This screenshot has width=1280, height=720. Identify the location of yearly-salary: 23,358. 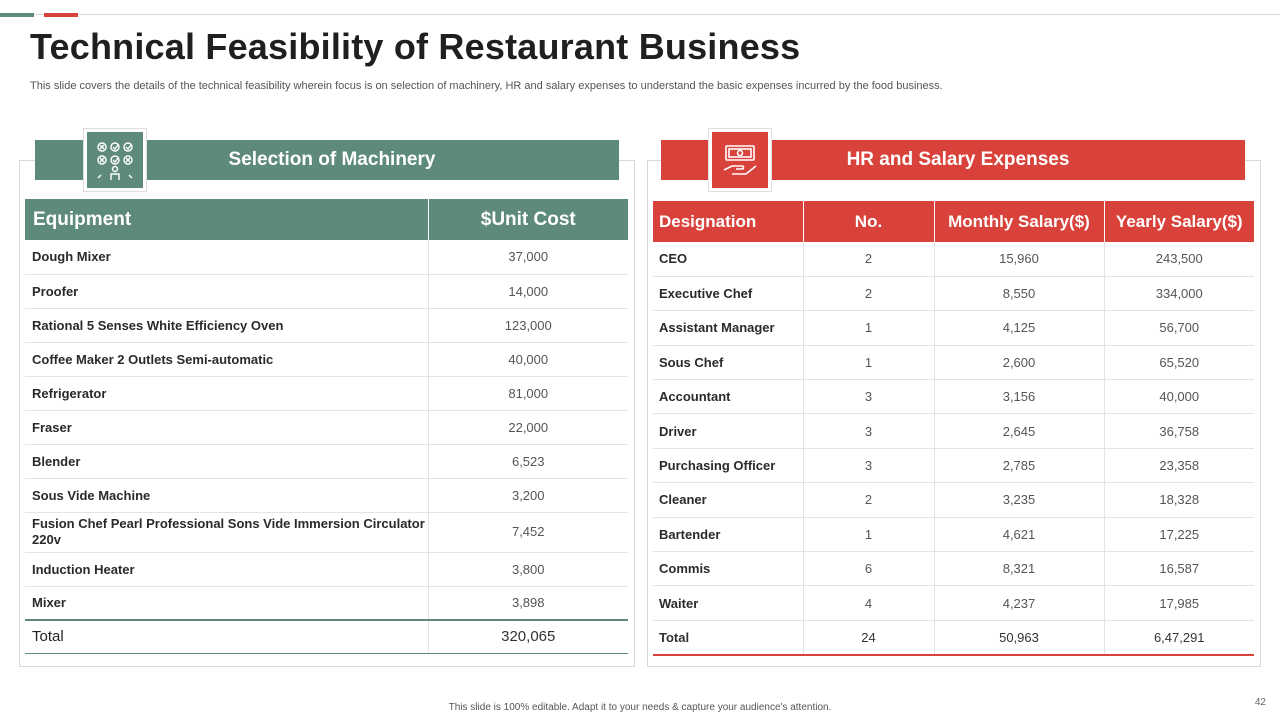
(1179, 466).